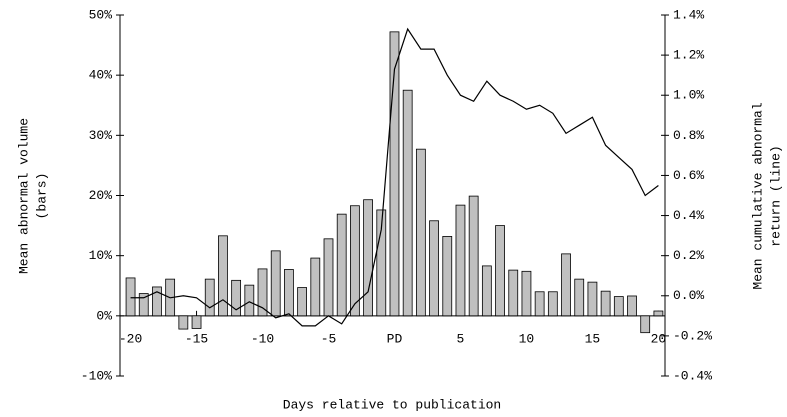  Describe the element at coordinates (688, 95) in the screenshot. I see `y2-tick-label: 1.0%` at that location.